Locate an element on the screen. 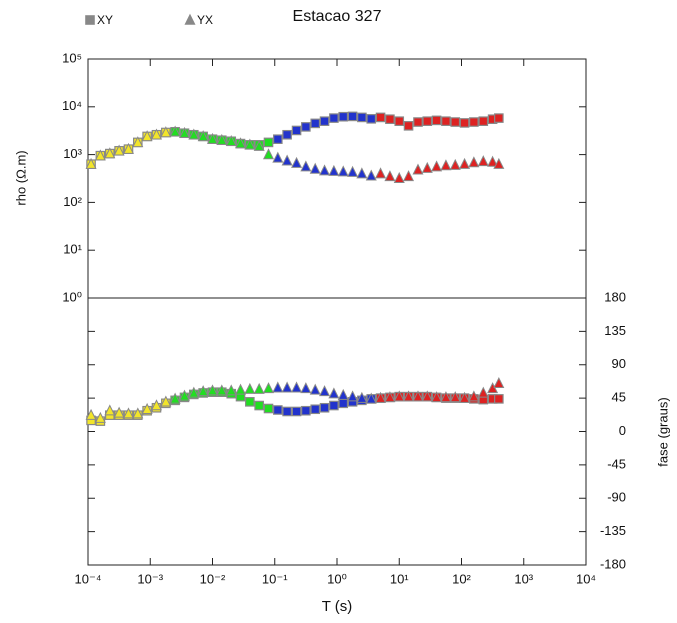 This screenshot has height=623, width=677. x-tick-label: 10¹ is located at coordinates (399, 578).